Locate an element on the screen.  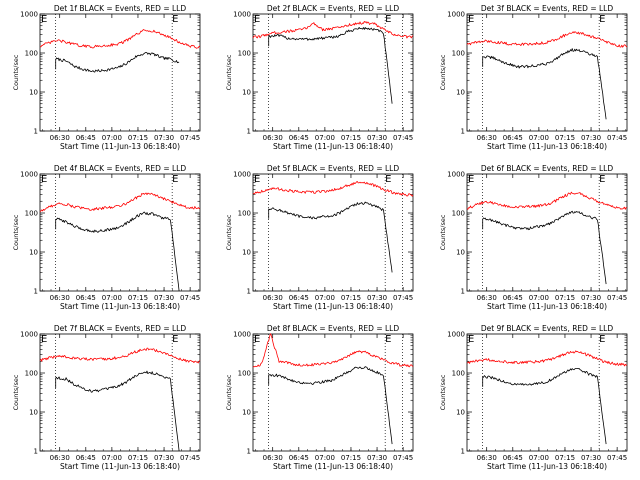
chart-title: Det 6f BLACK = Events, RED = LLD is located at coordinates (547, 168).